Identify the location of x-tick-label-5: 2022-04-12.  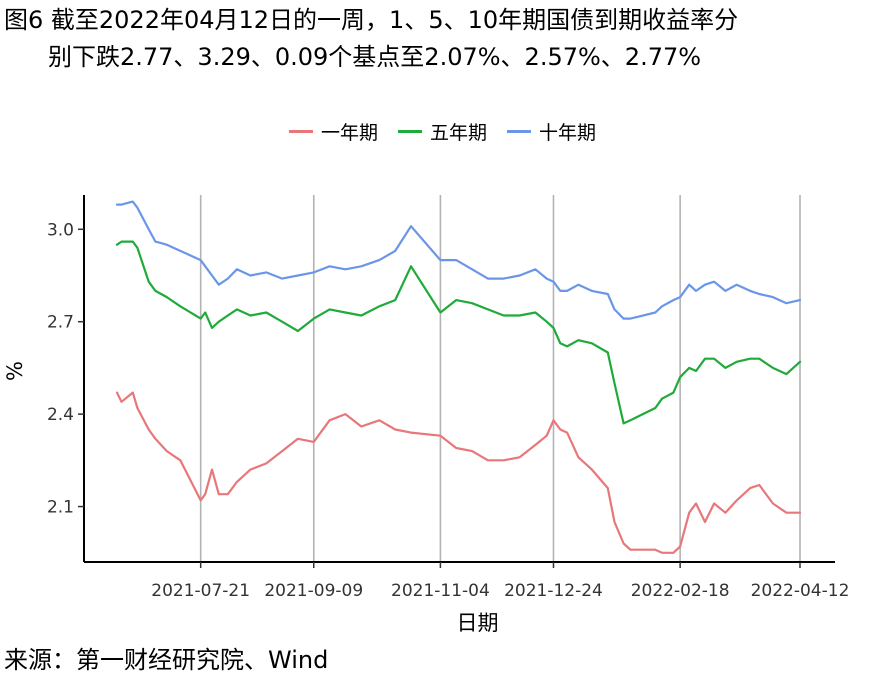
(800, 591).